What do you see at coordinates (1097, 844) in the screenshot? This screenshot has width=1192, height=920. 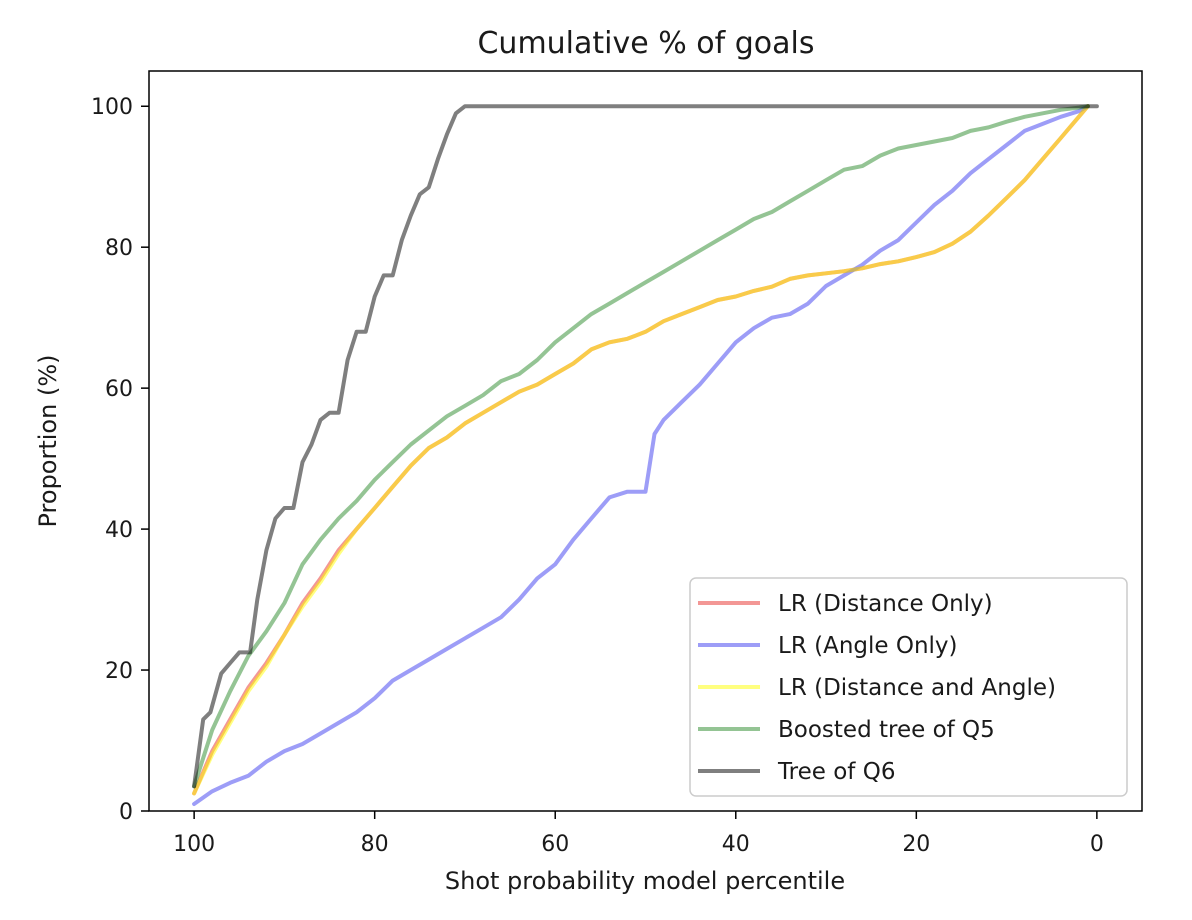 I see `x-tick-label: 0` at bounding box center [1097, 844].